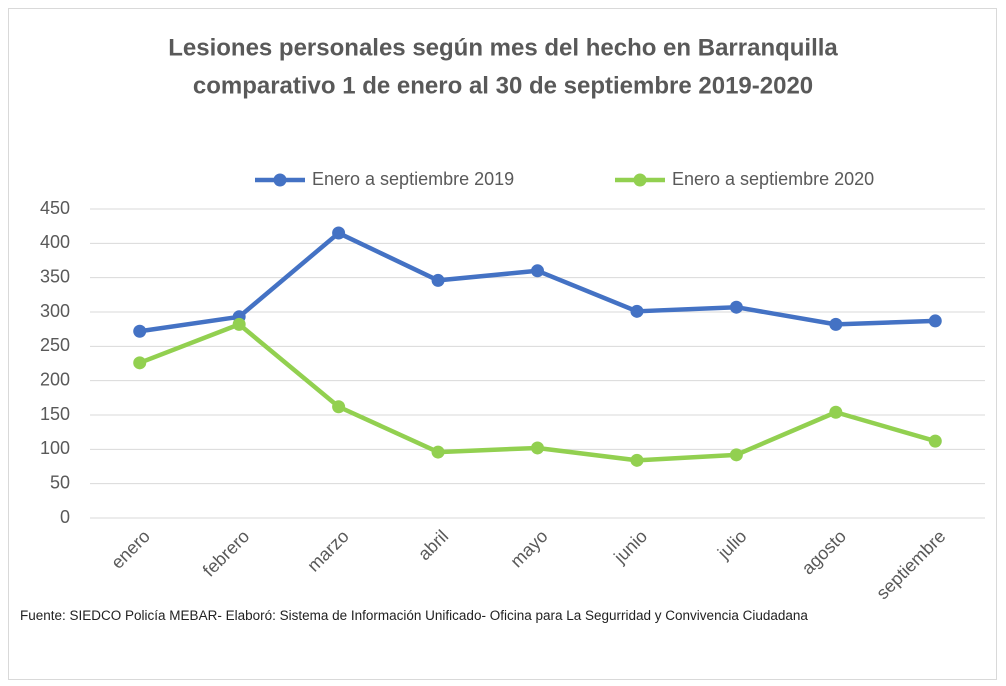 Image resolution: width=1006 pixels, height=686 pixels. I want to click on y-tick-label: 300, so click(55, 311).